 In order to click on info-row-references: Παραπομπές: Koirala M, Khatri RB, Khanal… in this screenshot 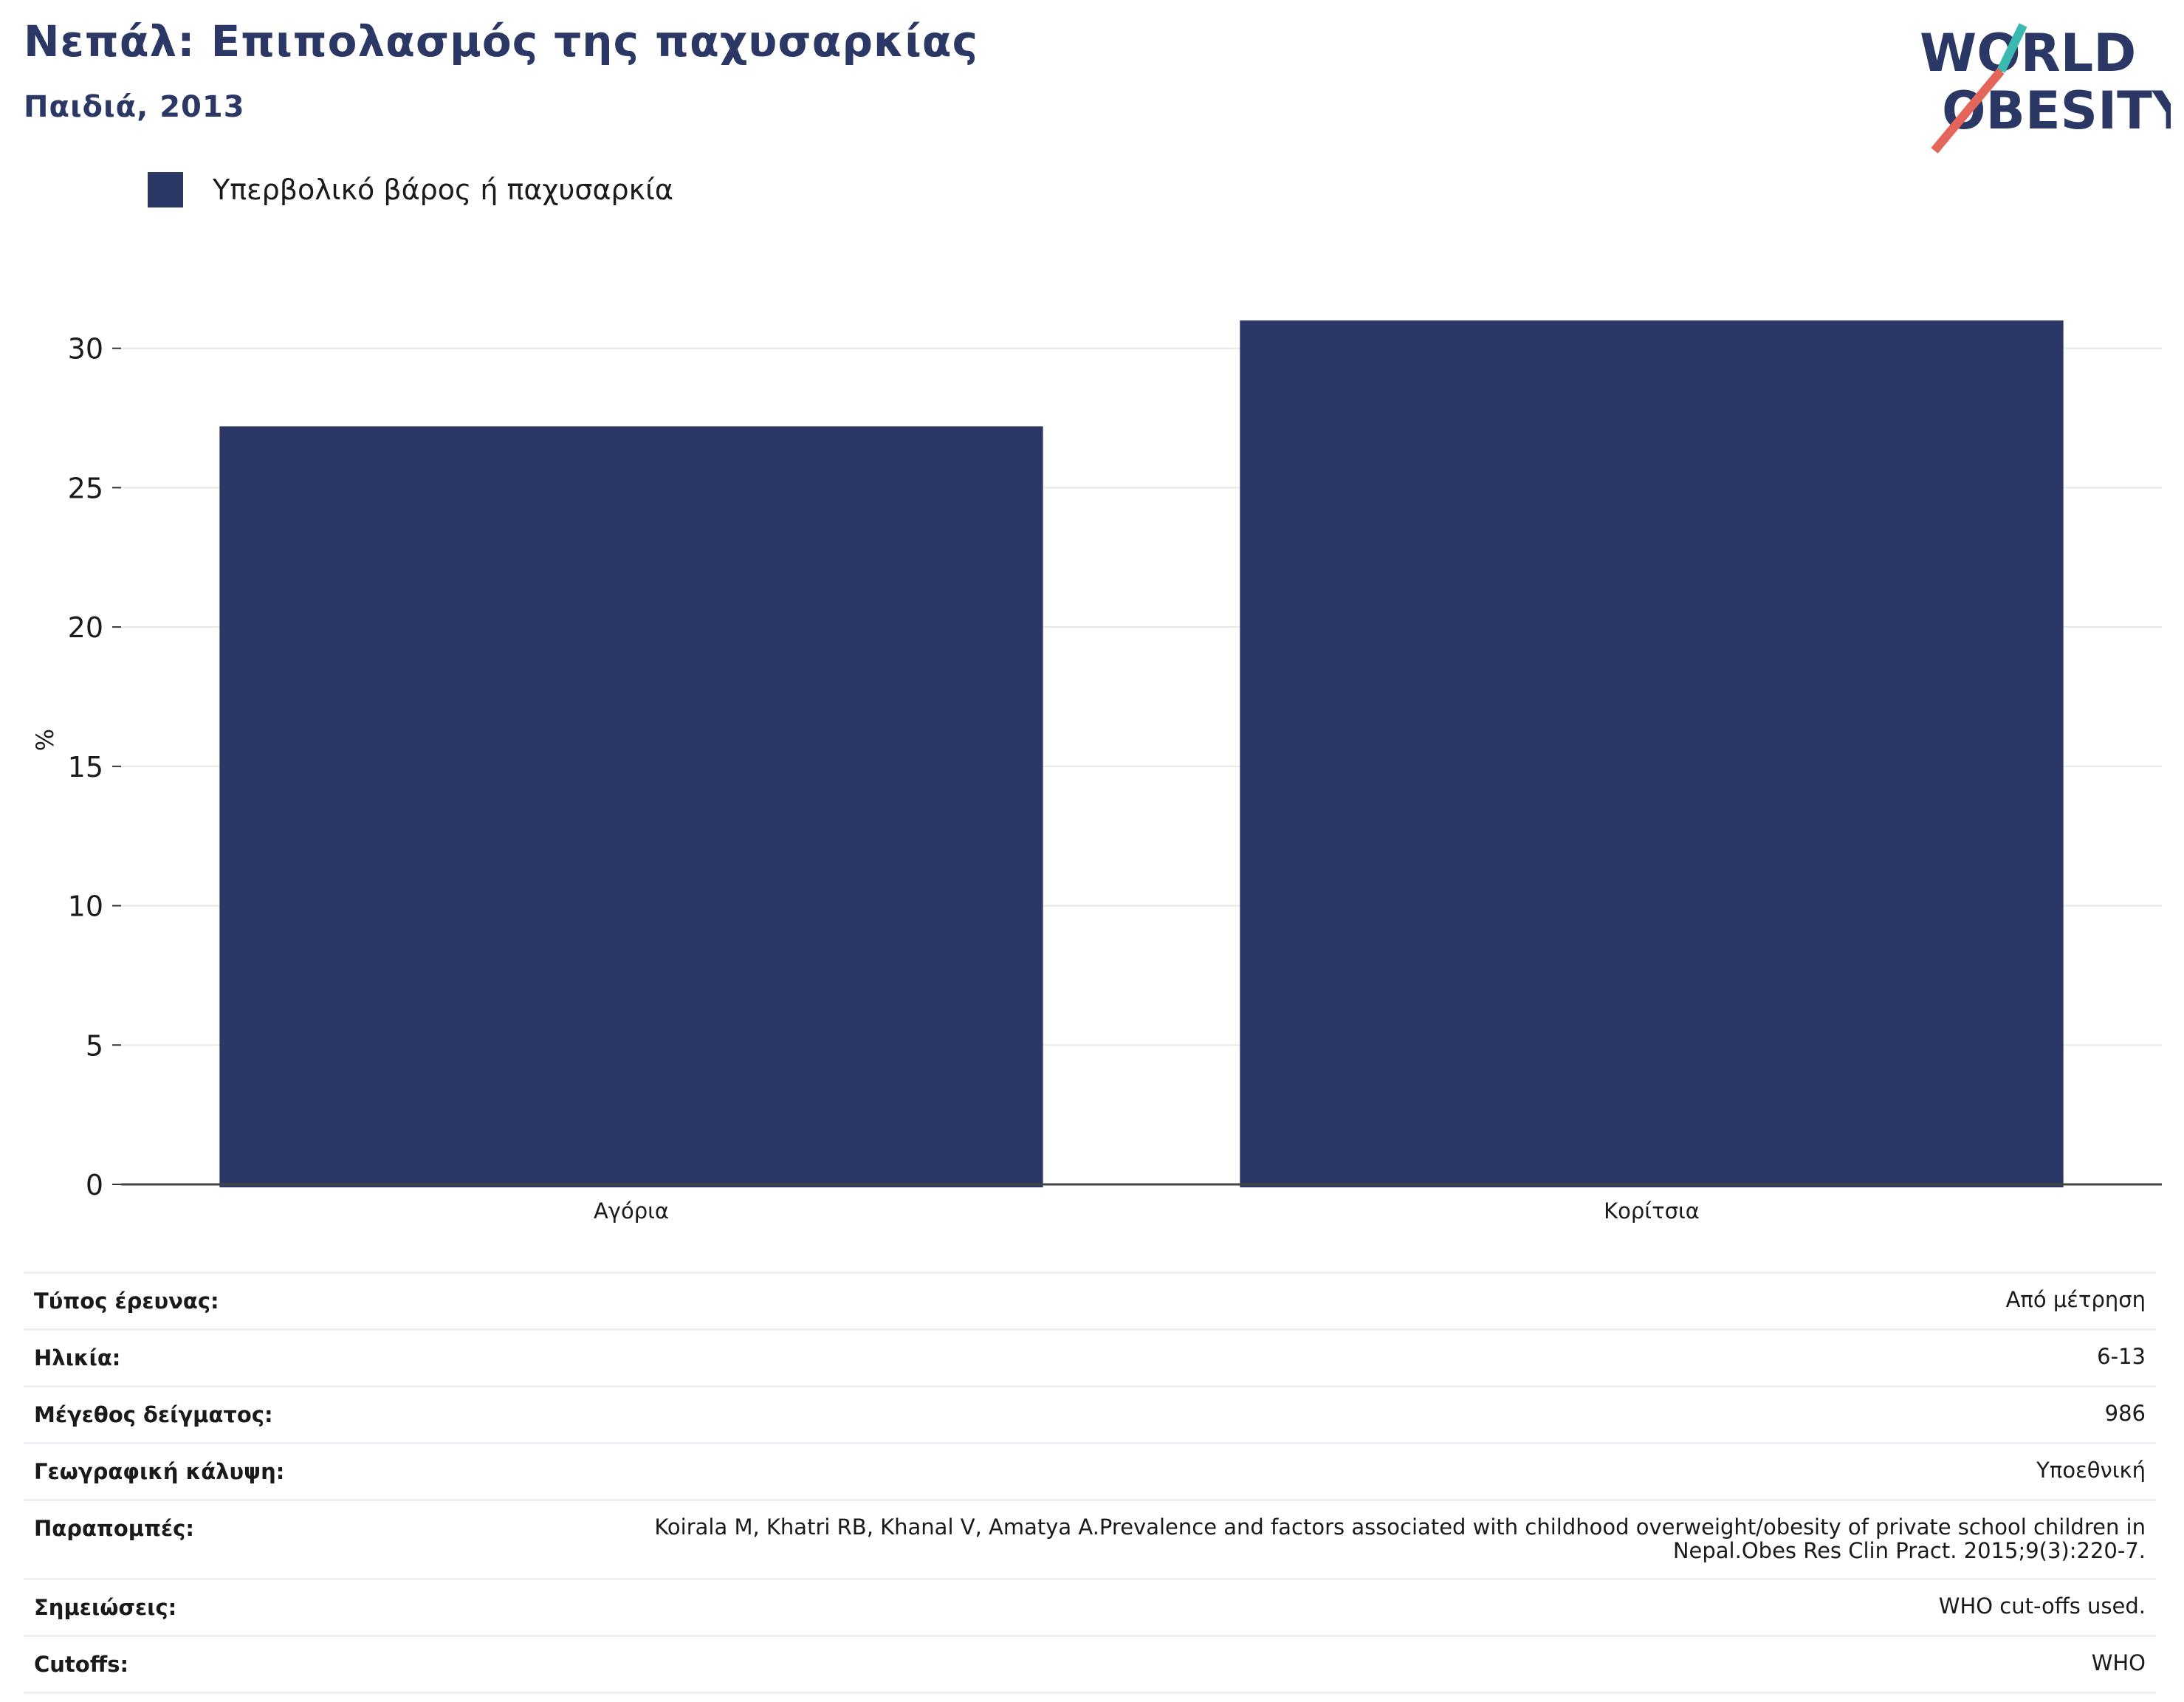, I will do `click(1090, 1539)`.